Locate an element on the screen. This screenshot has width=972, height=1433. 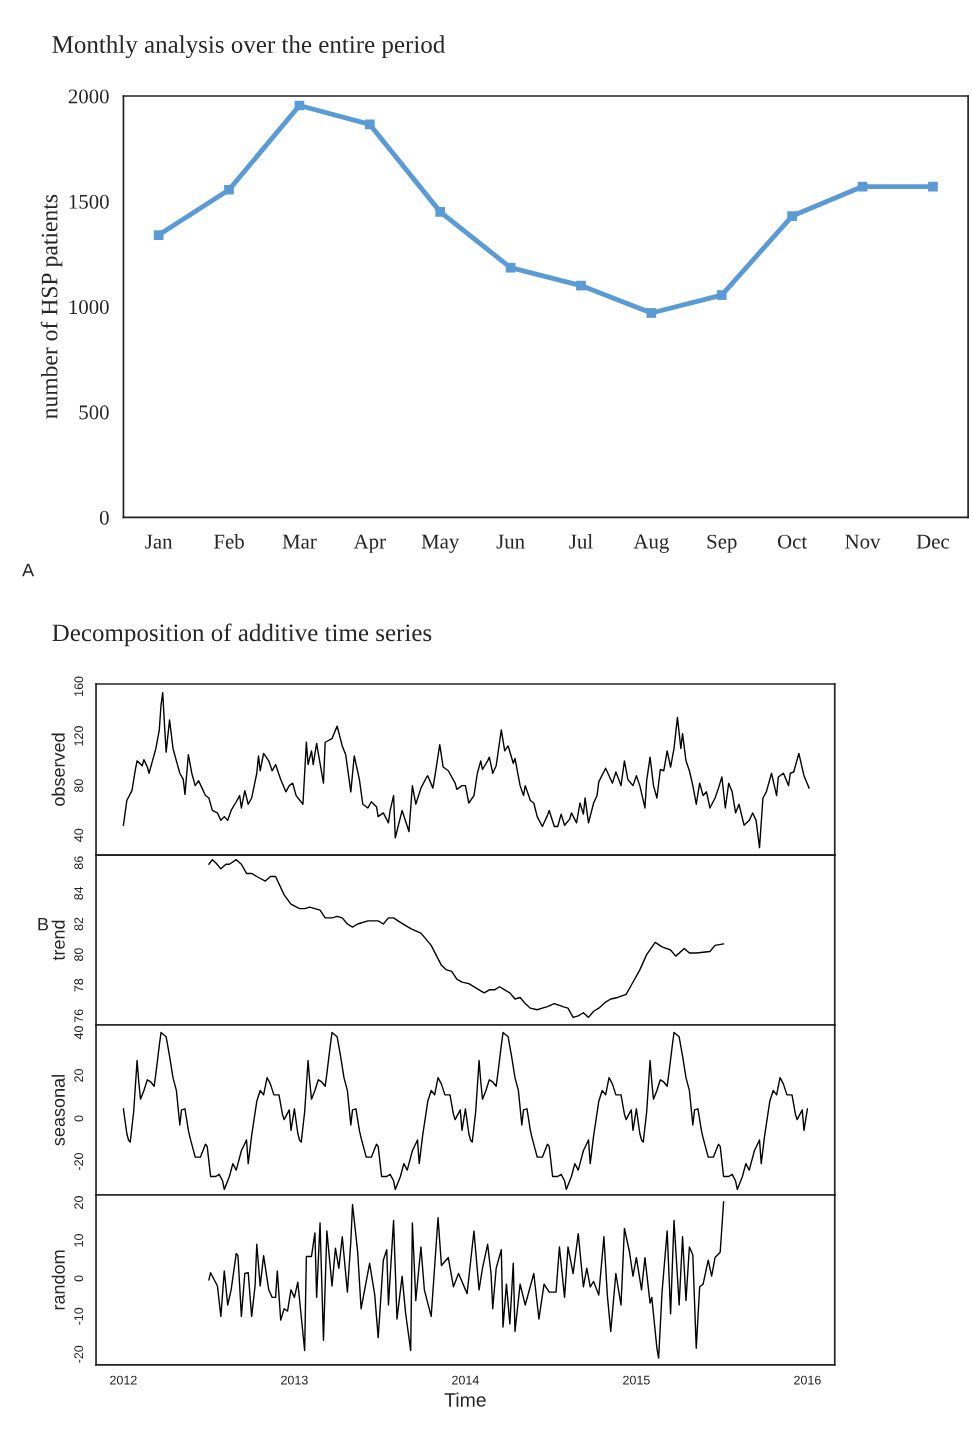
x-tick-label: Jan is located at coordinates (159, 541).